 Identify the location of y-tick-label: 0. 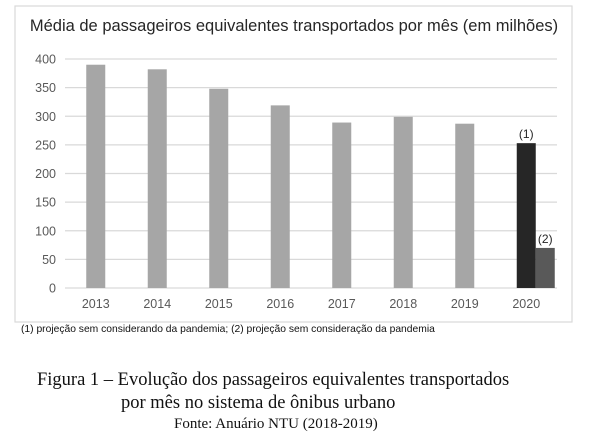
(52, 289).